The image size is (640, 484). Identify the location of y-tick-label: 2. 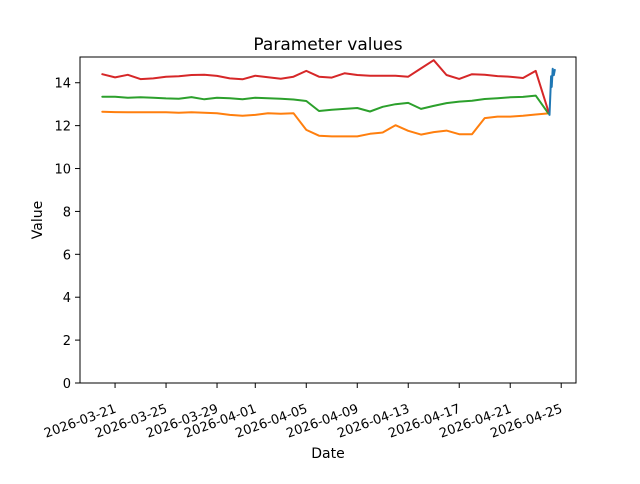
(67, 341).